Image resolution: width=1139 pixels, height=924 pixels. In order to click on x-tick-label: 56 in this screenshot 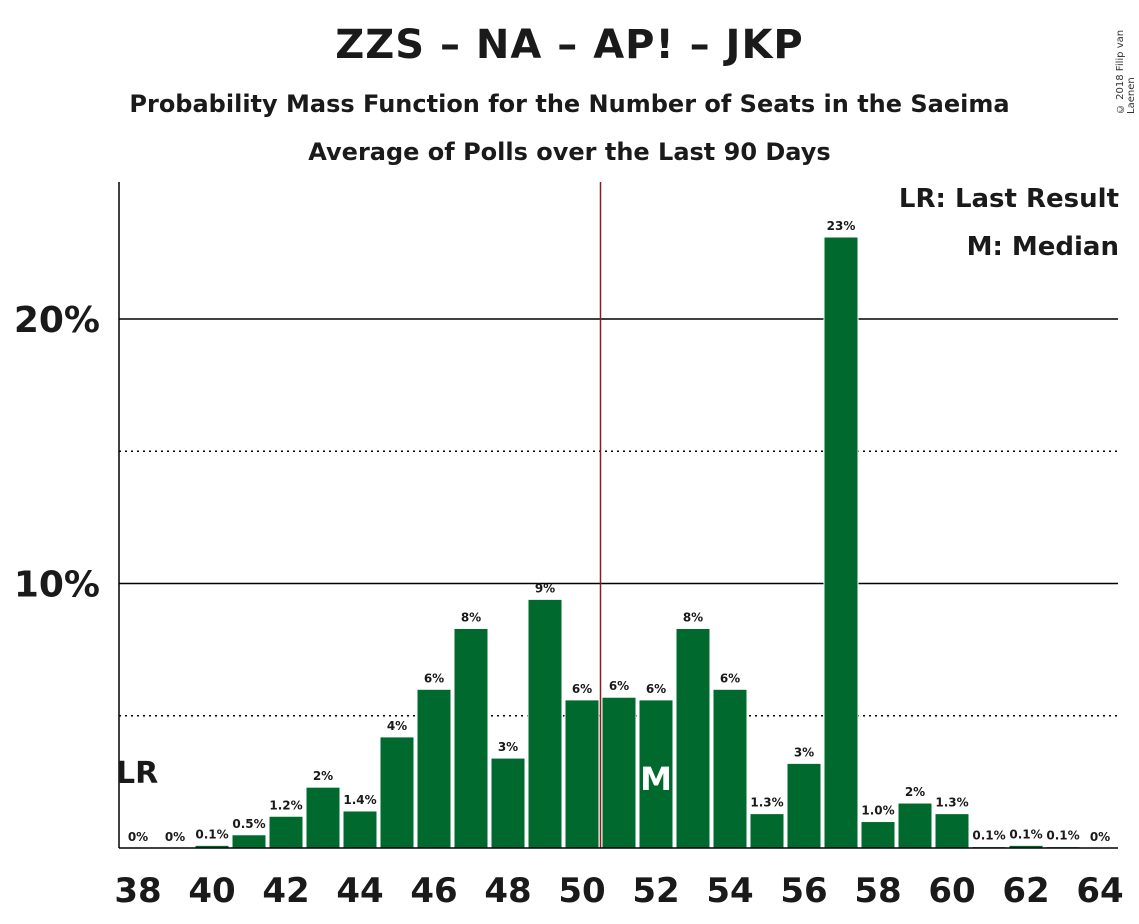, I will do `click(803, 891)`.